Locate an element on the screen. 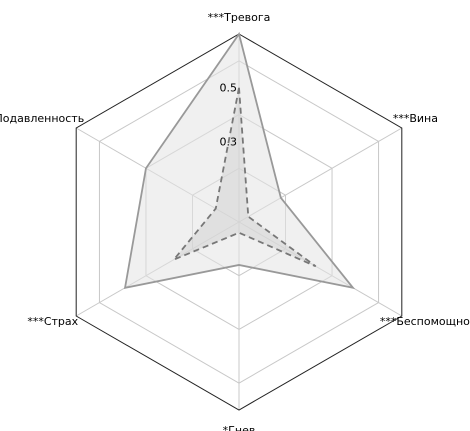 Image resolution: width=470 pixels, height=431 pixels. series-dashed-polygon is located at coordinates (245, 177).